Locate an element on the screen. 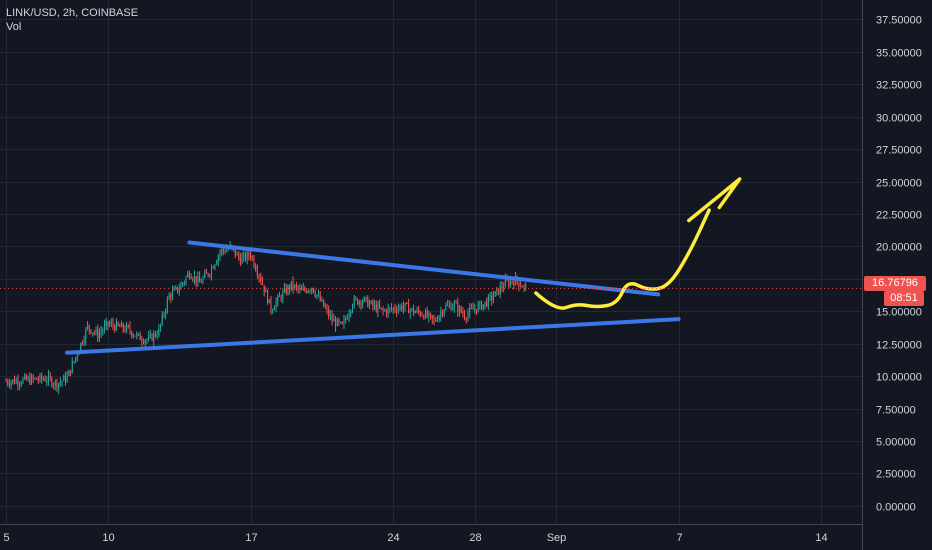  price-tick-label: 32.50000 is located at coordinates (899, 86).